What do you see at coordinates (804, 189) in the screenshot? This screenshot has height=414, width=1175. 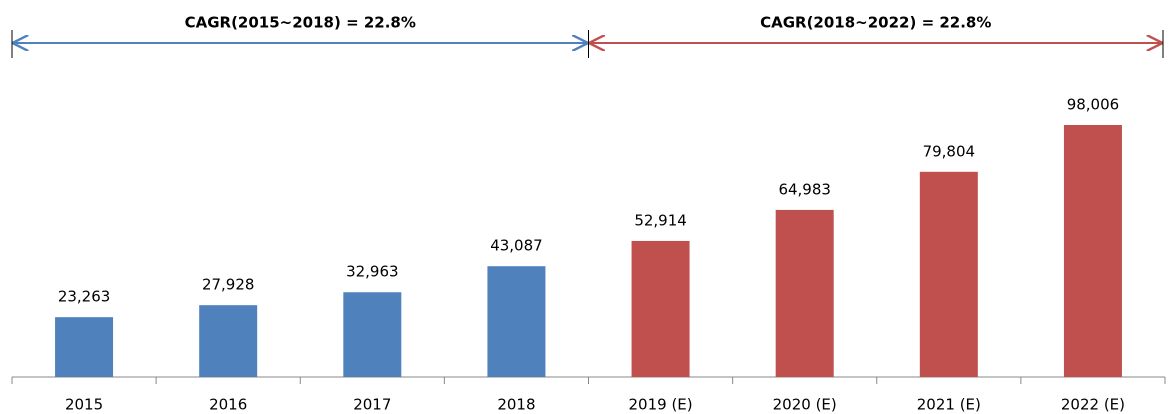 I see `data-label: 64,983` at bounding box center [804, 189].